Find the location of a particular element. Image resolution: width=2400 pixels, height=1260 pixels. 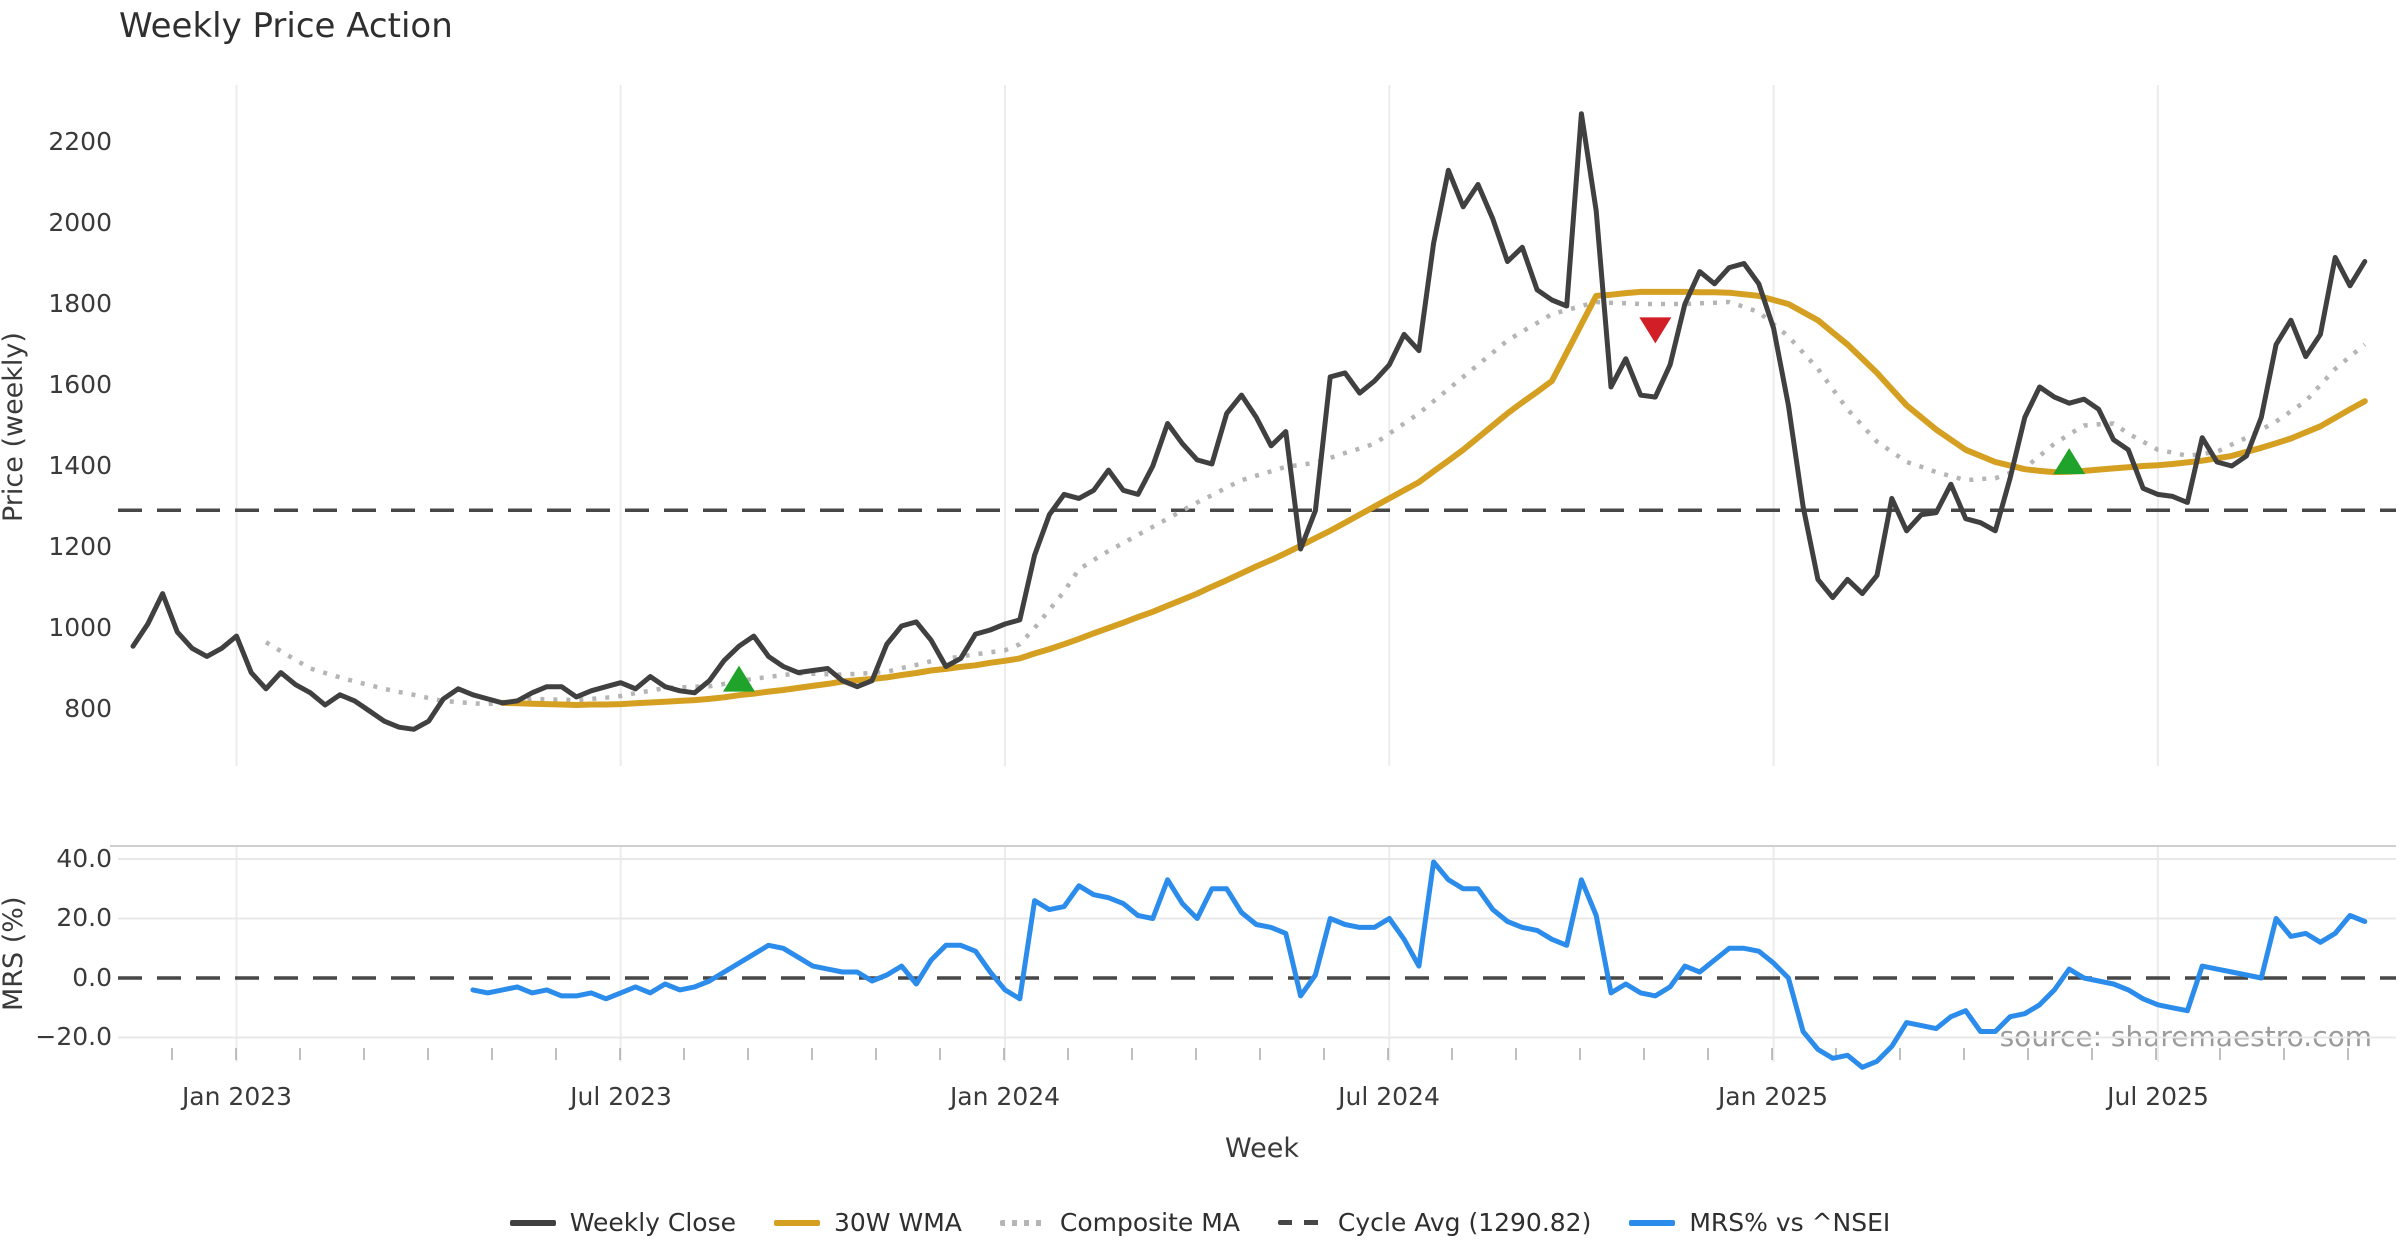

legend-label: 30W WMA is located at coordinates (898, 1222).